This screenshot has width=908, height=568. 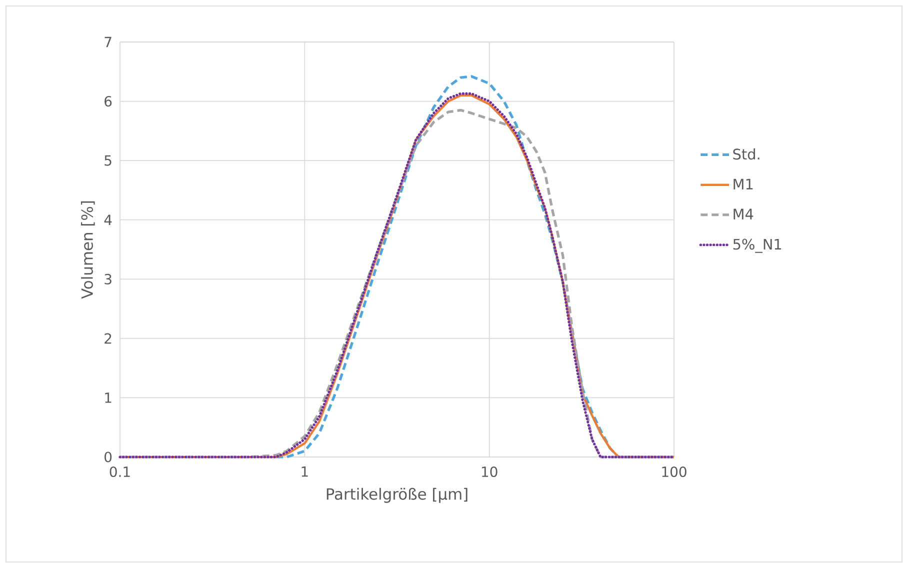 What do you see at coordinates (743, 184) in the screenshot?
I see `legend-label: M1` at bounding box center [743, 184].